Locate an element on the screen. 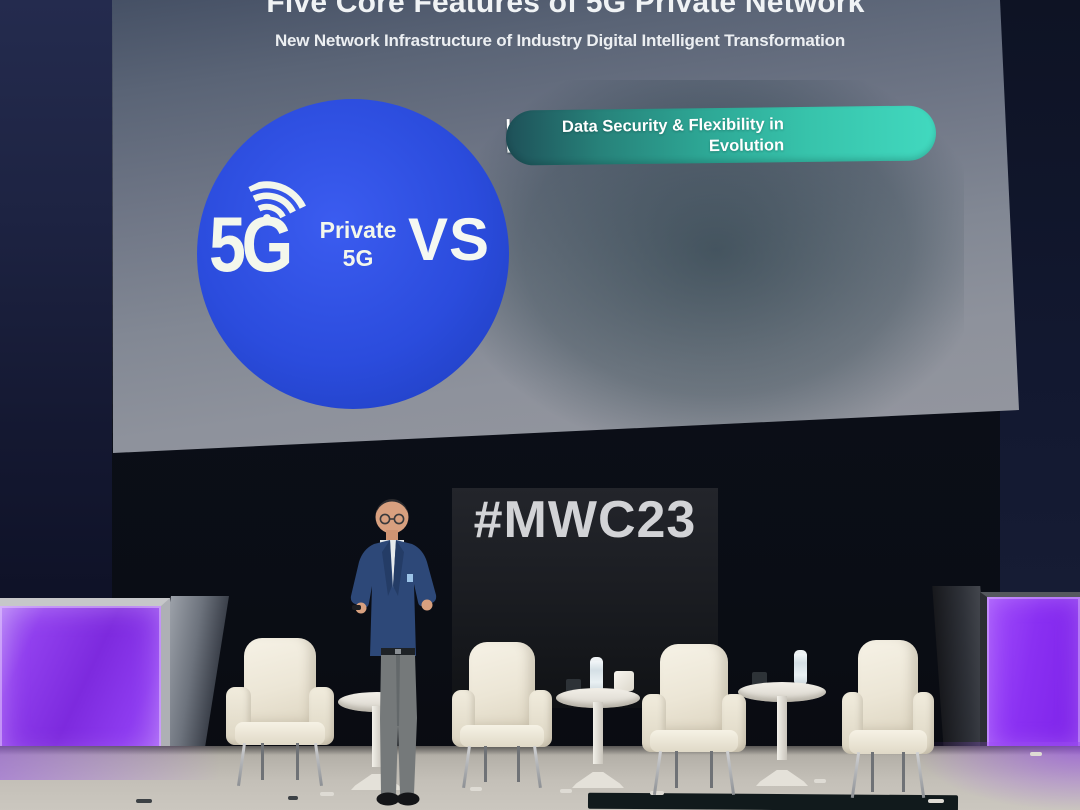  row-benefit: Data Security & Flexibility in Evolution is located at coordinates (673, 135).